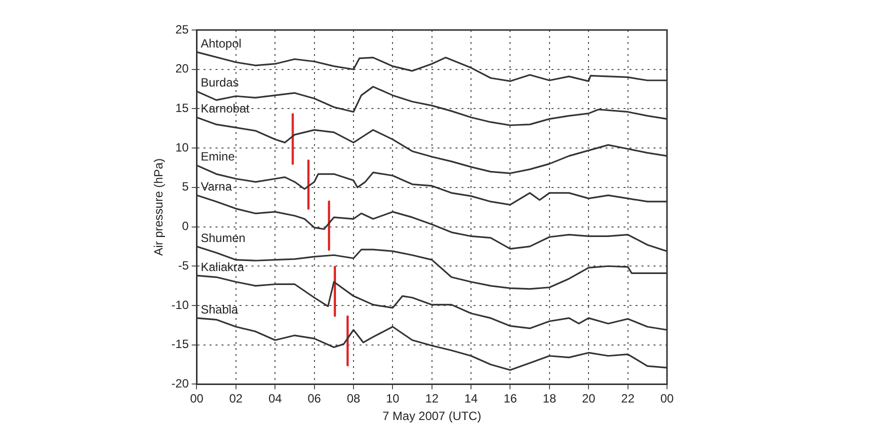 This screenshot has height=426, width=871. Describe the element at coordinates (182, 147) in the screenshot. I see `y-tick-label: 10` at that location.